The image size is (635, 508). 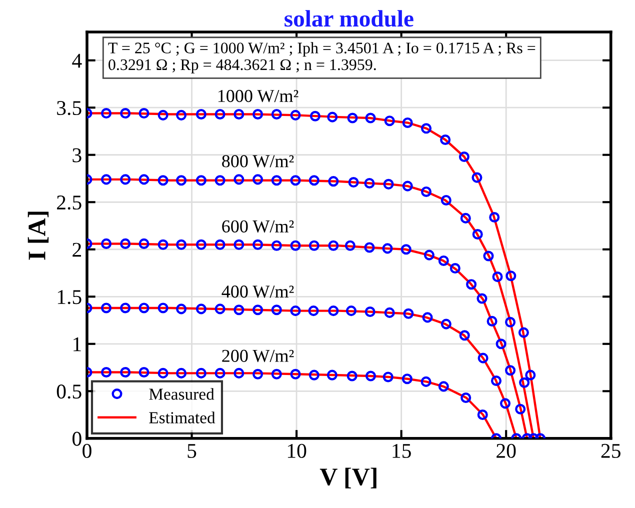 I want to click on x-tick-label: 20, so click(x=506, y=451).